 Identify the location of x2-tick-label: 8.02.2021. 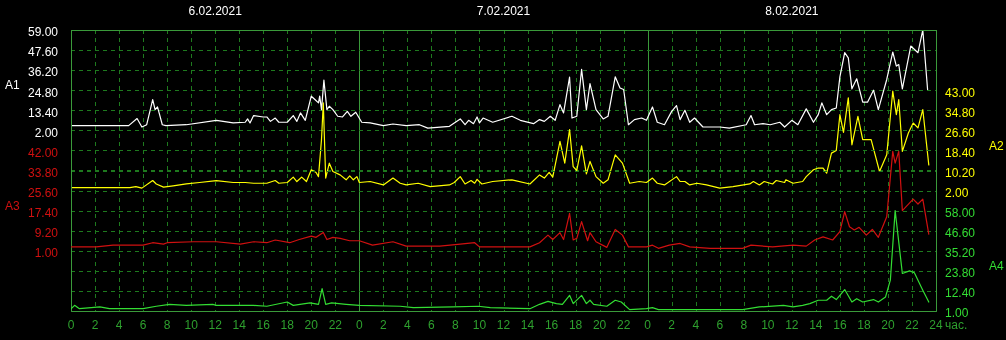
(792, 11).